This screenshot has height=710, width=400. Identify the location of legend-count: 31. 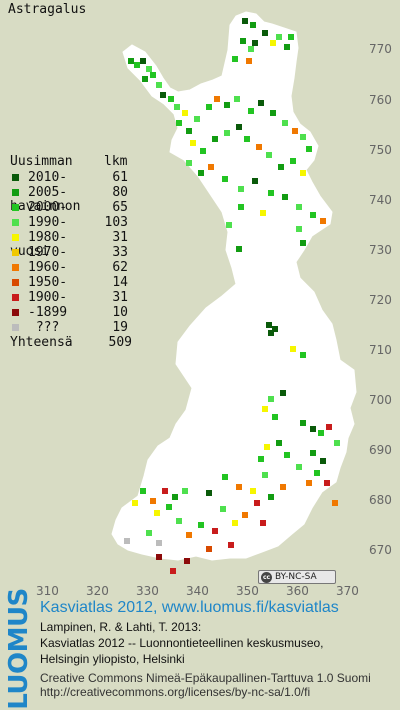
(120, 237).